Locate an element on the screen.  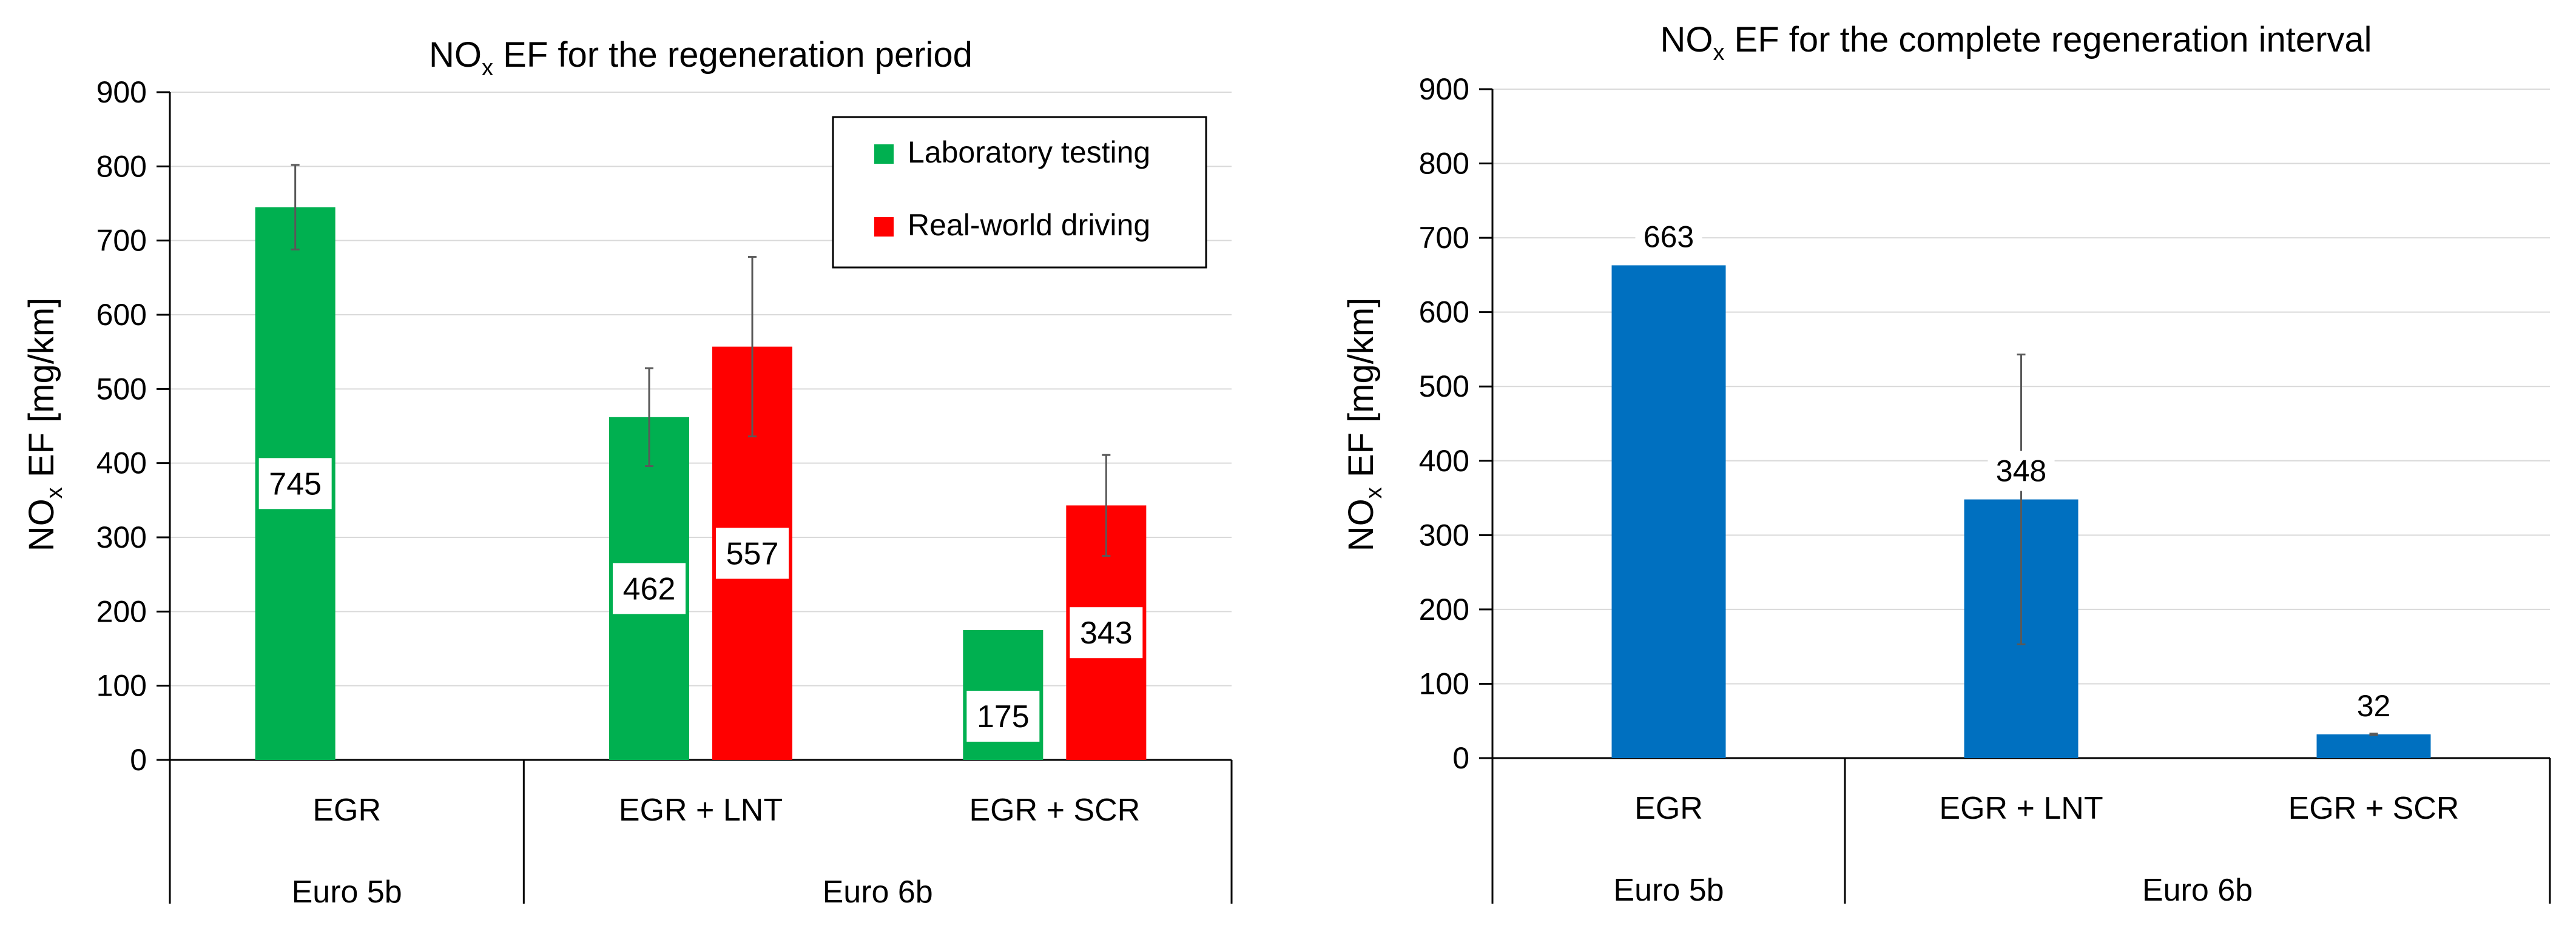
data-label: 343 is located at coordinates (1106, 633).